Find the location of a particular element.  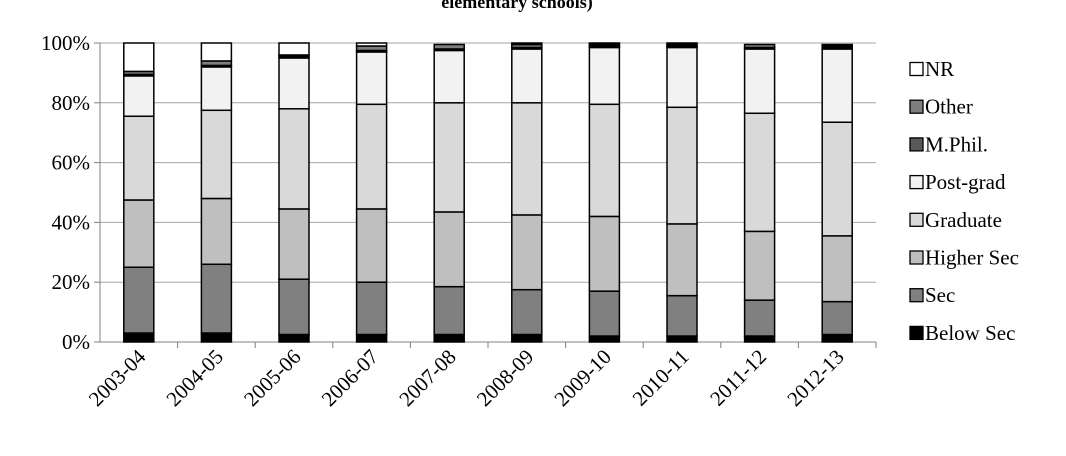

legend-label: Below Sec is located at coordinates (970, 333).